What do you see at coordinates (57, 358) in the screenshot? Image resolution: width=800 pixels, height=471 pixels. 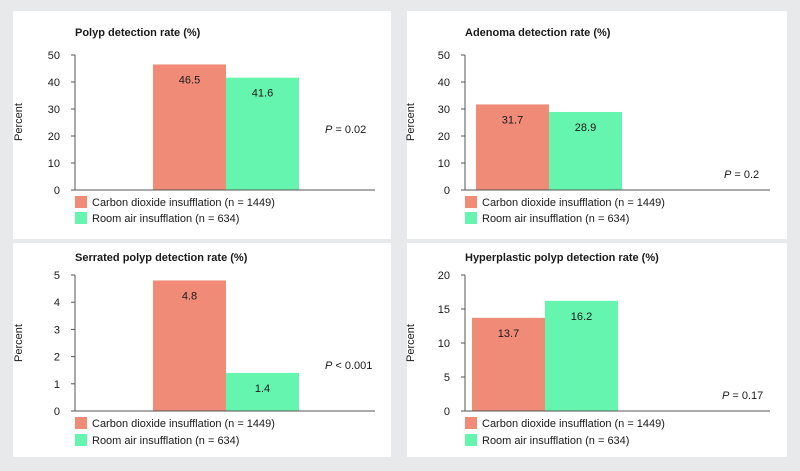 I see `y-tick-label: 2` at bounding box center [57, 358].